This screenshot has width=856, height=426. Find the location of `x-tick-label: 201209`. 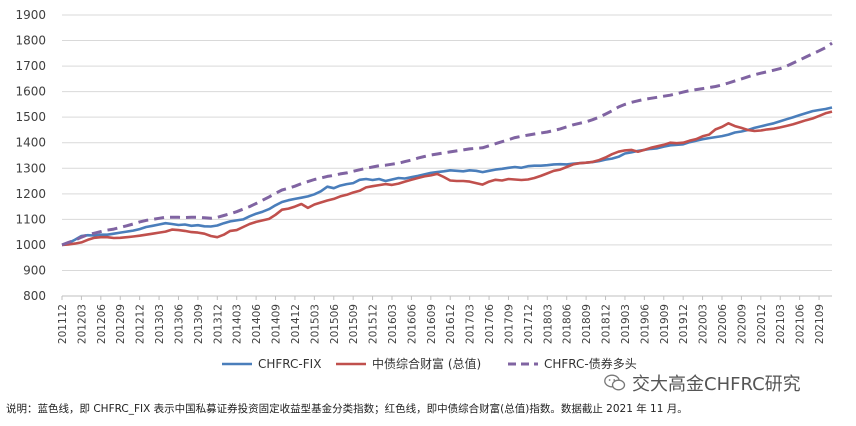

x-tick-label: 201209 is located at coordinates (121, 324).